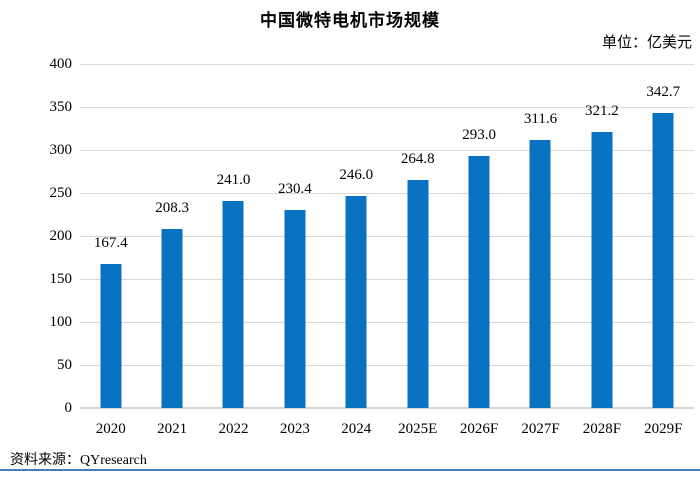 The image size is (700, 477). I want to click on bar-slot: 342.7 2029F, so click(663, 250).